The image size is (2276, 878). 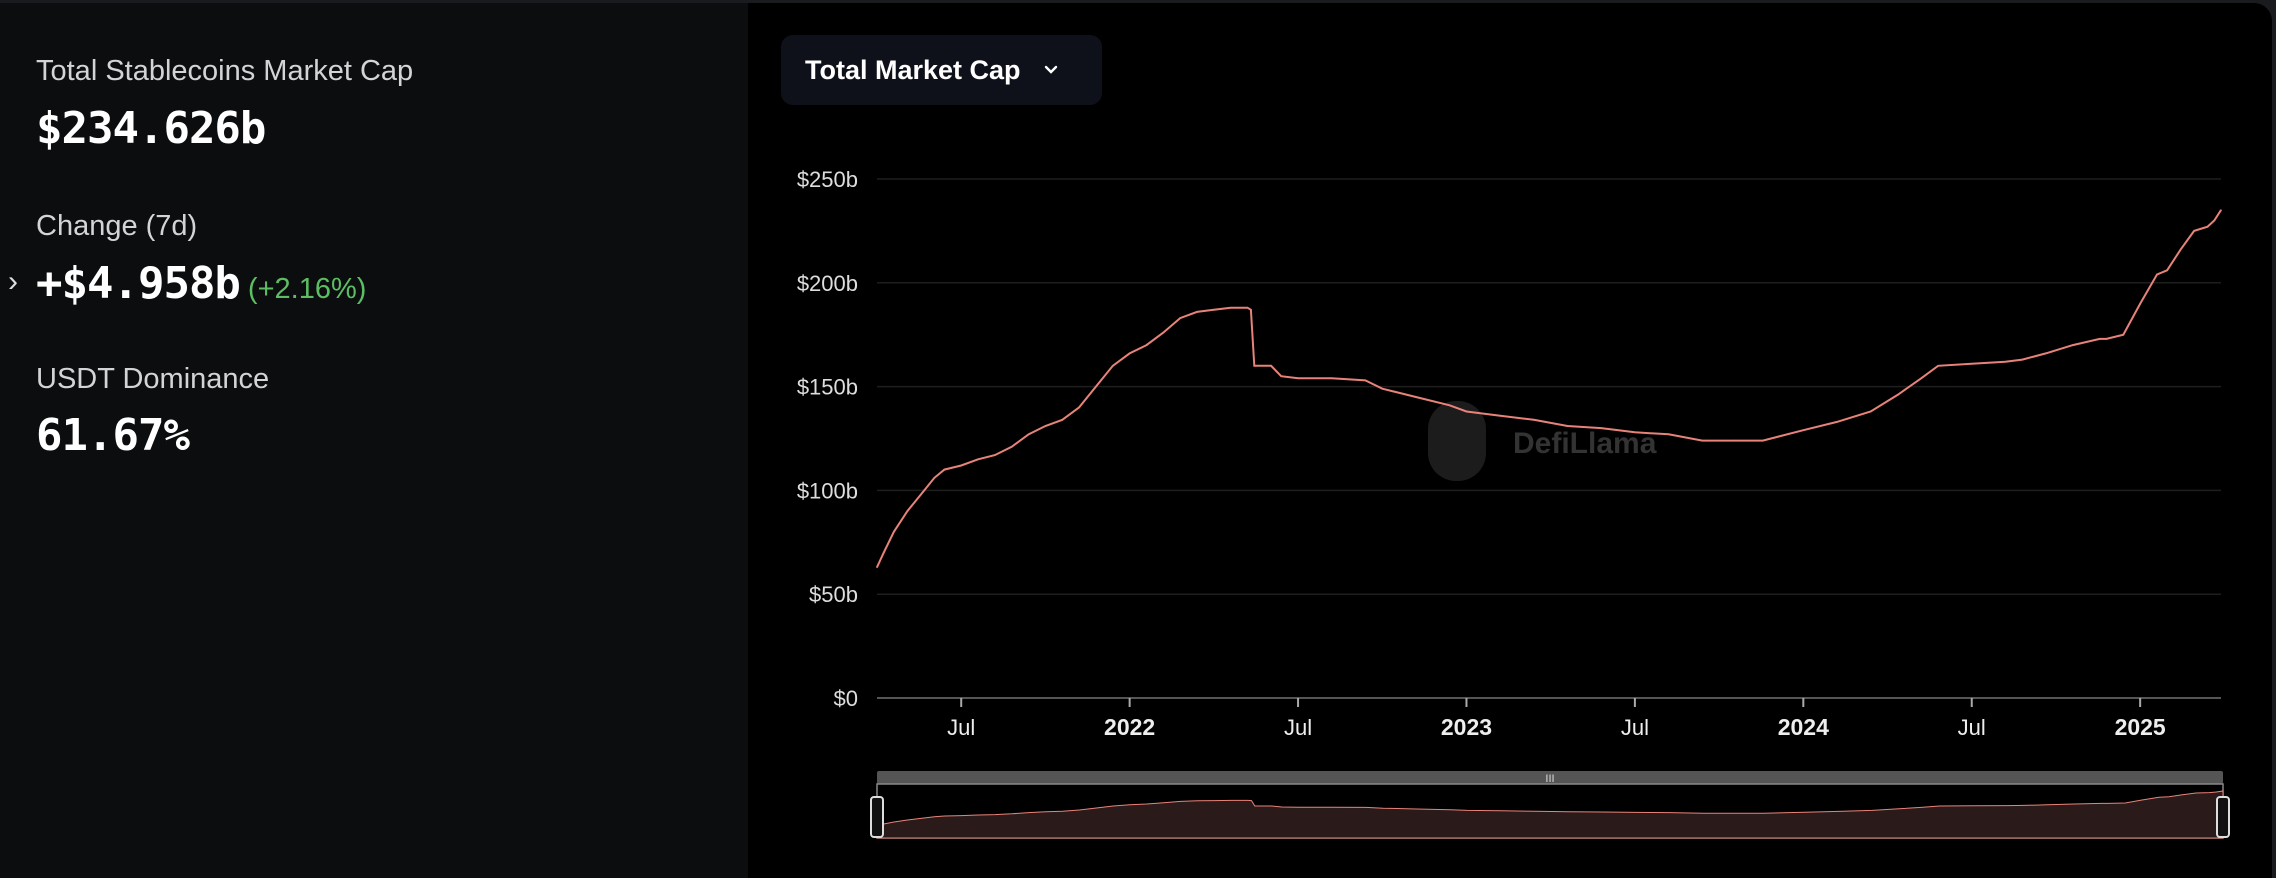 I want to click on chart-type-label: Total Market Cap, so click(x=913, y=69).